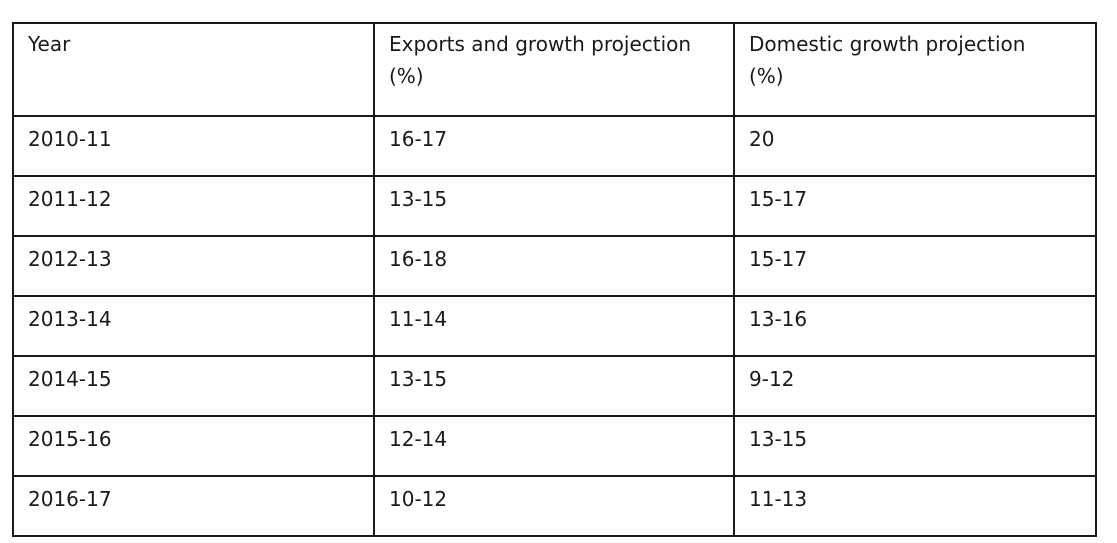 The width and height of the screenshot is (1117, 543). I want to click on cell-exports: 12-14, so click(554, 446).